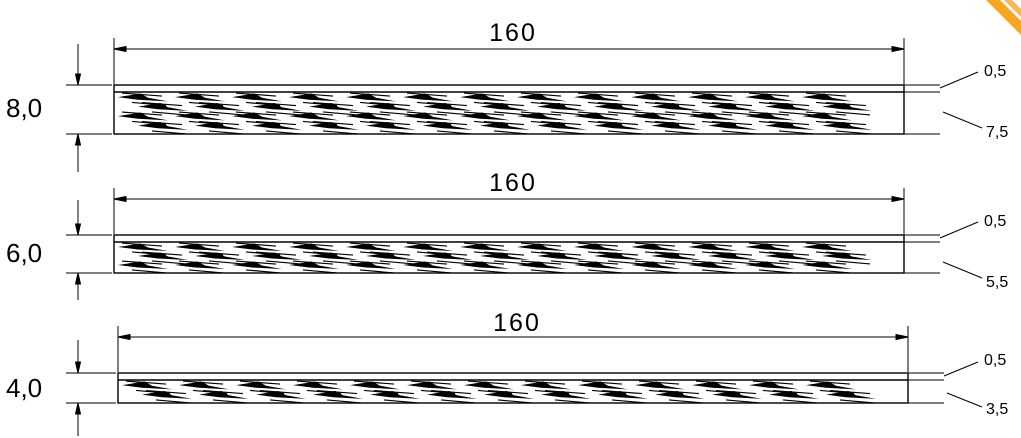 The image size is (1021, 438). What do you see at coordinates (24, 388) in the screenshot?
I see `thickness-label: 4,0` at bounding box center [24, 388].